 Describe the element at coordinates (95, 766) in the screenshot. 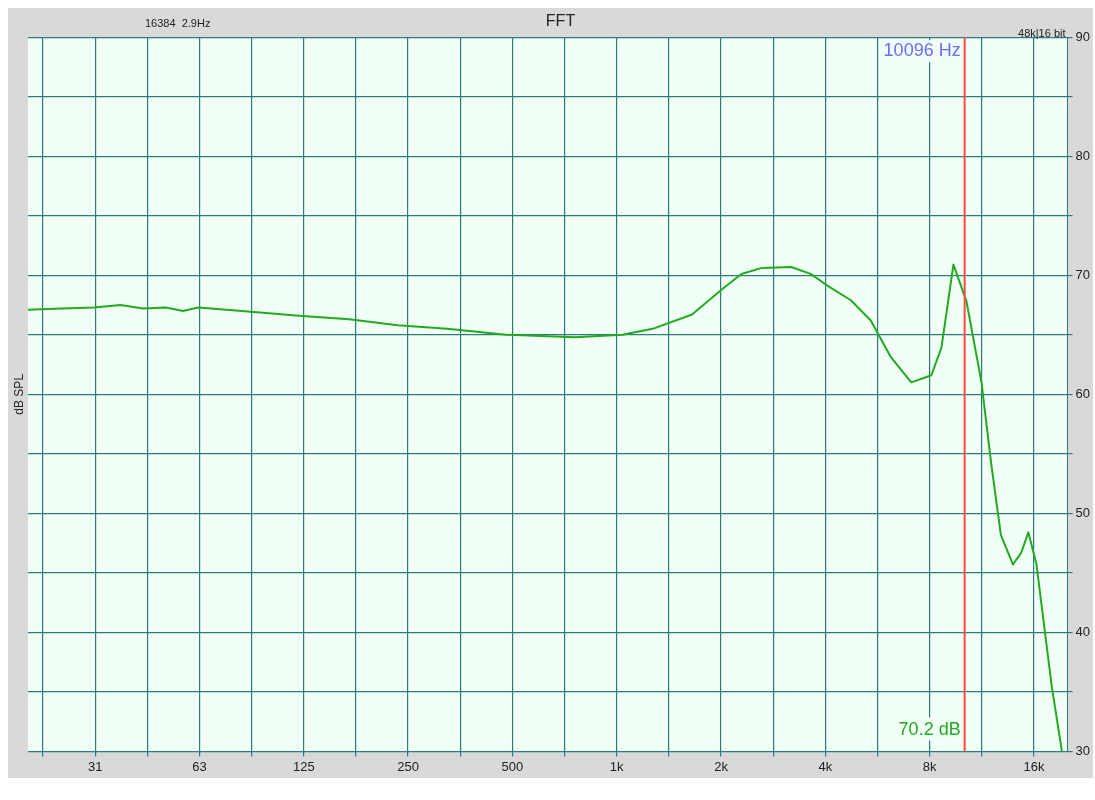

I see `x-tick-label: 31` at that location.